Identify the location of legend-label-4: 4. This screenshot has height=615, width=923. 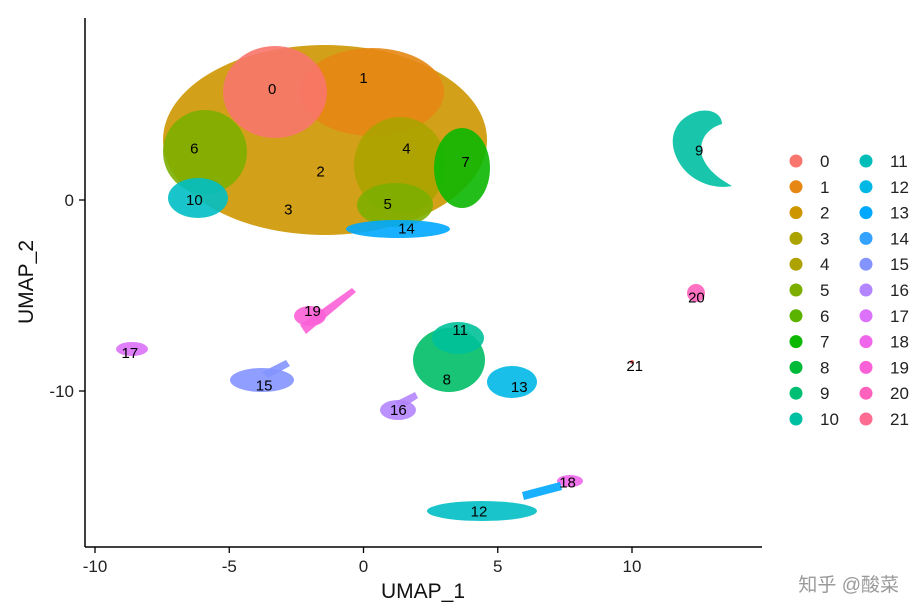
(824, 264).